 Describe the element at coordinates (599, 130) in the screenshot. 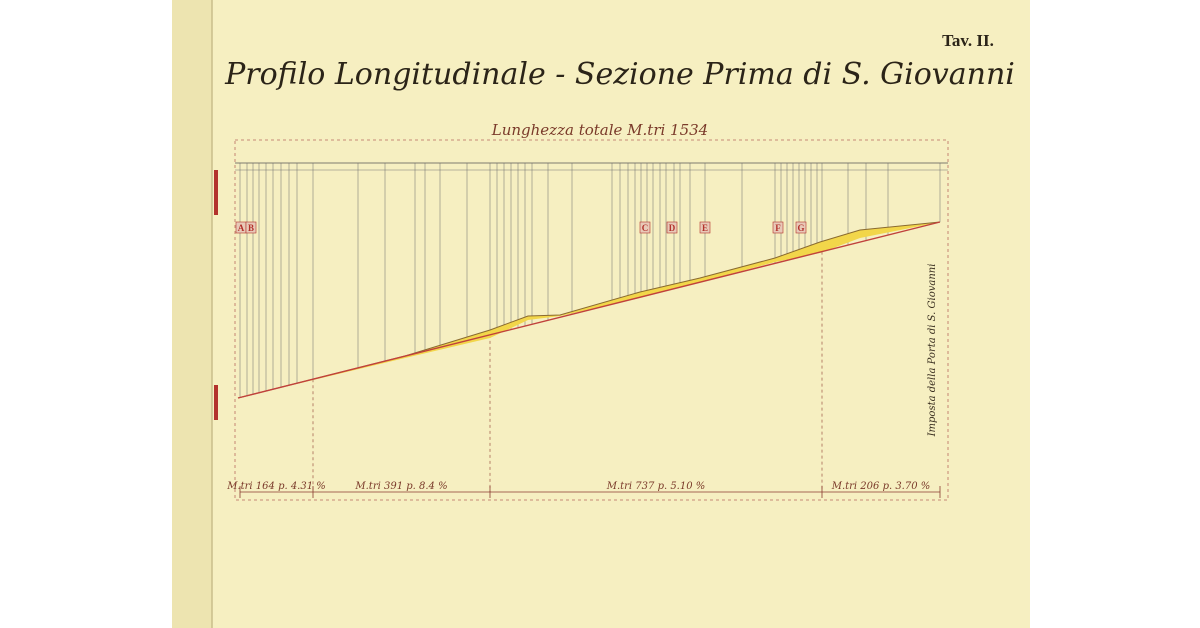

I see `subtitle: Lunghezza totale M.tri 1534` at that location.